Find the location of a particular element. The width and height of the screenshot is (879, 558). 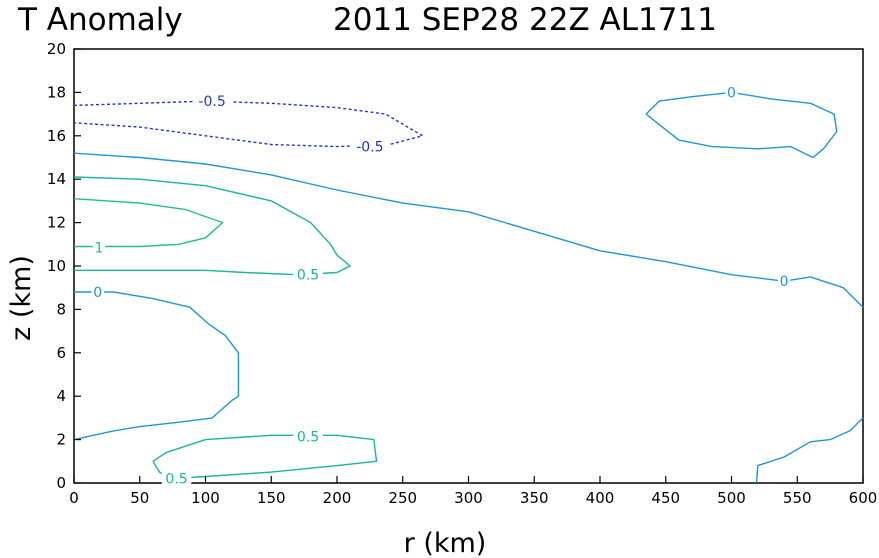

chart-title-right: 2011 SEP28 22Z AL1711 is located at coordinates (525, 20).